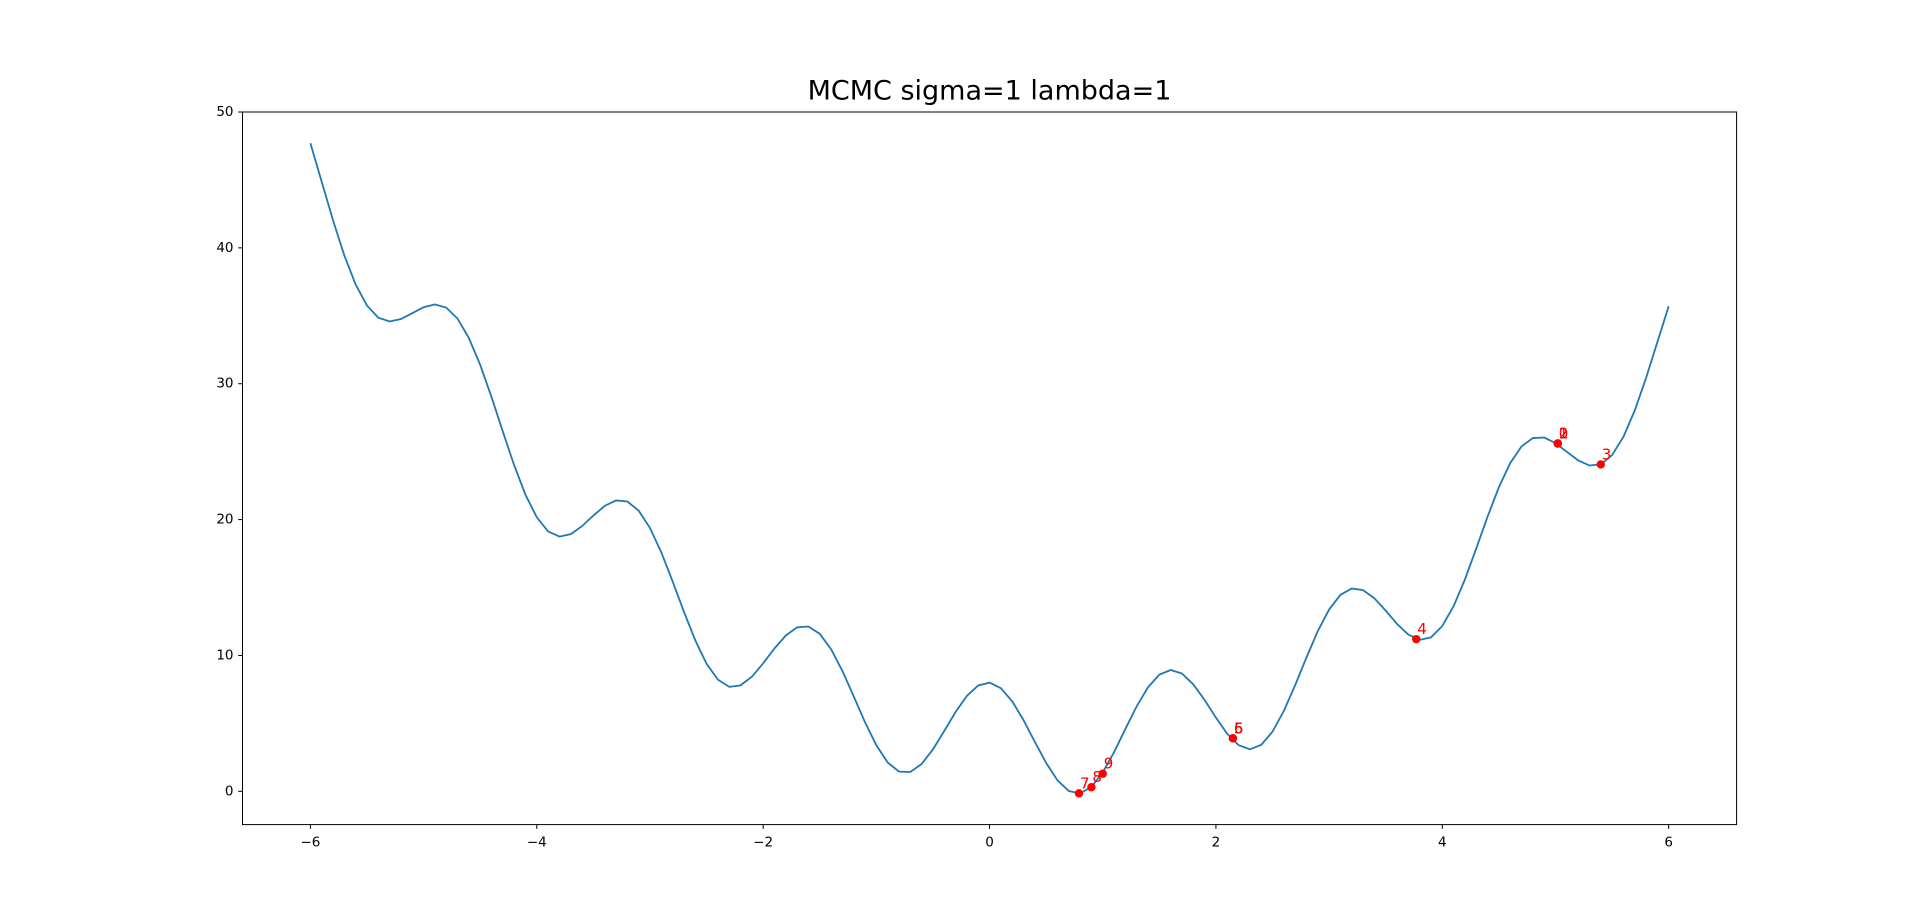 The height and width of the screenshot is (923, 1920). I want to click on y-tick-label: 30, so click(224, 384).